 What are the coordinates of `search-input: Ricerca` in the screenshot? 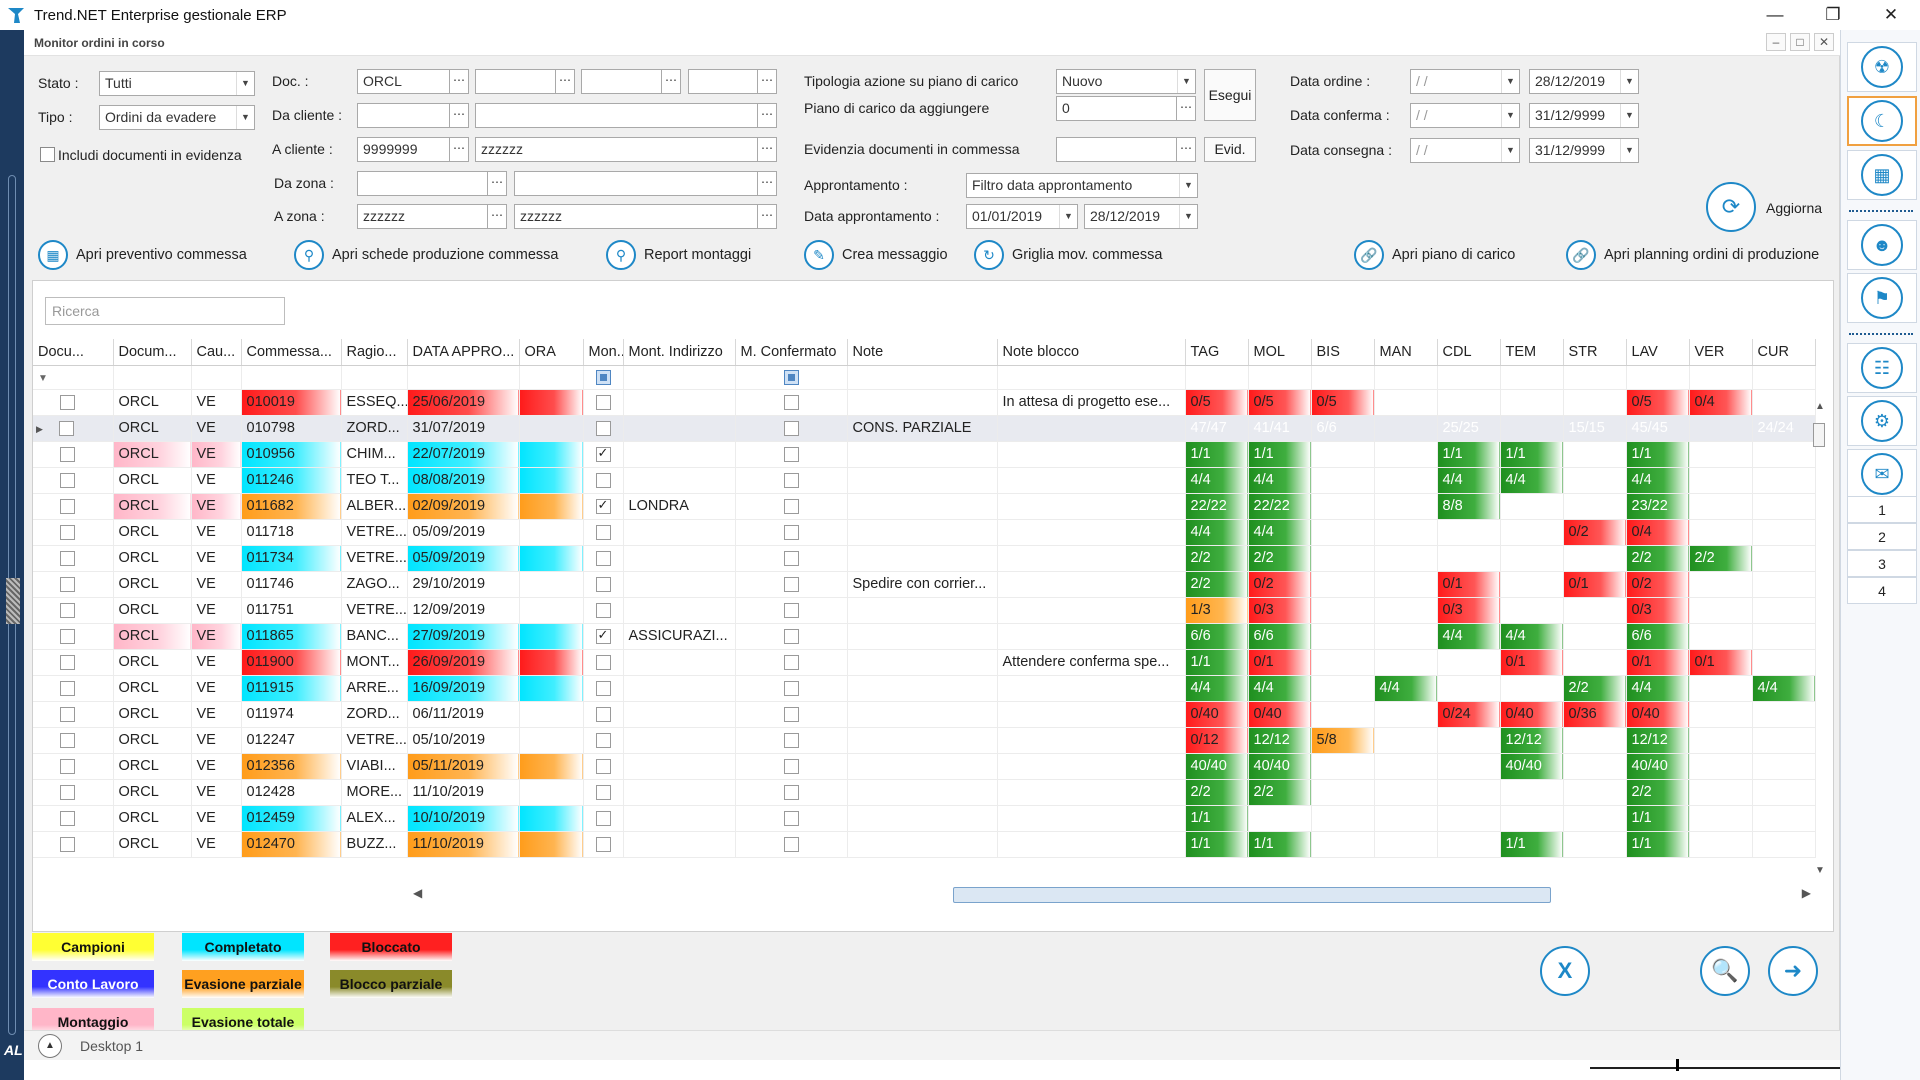 It's located at (165, 311).